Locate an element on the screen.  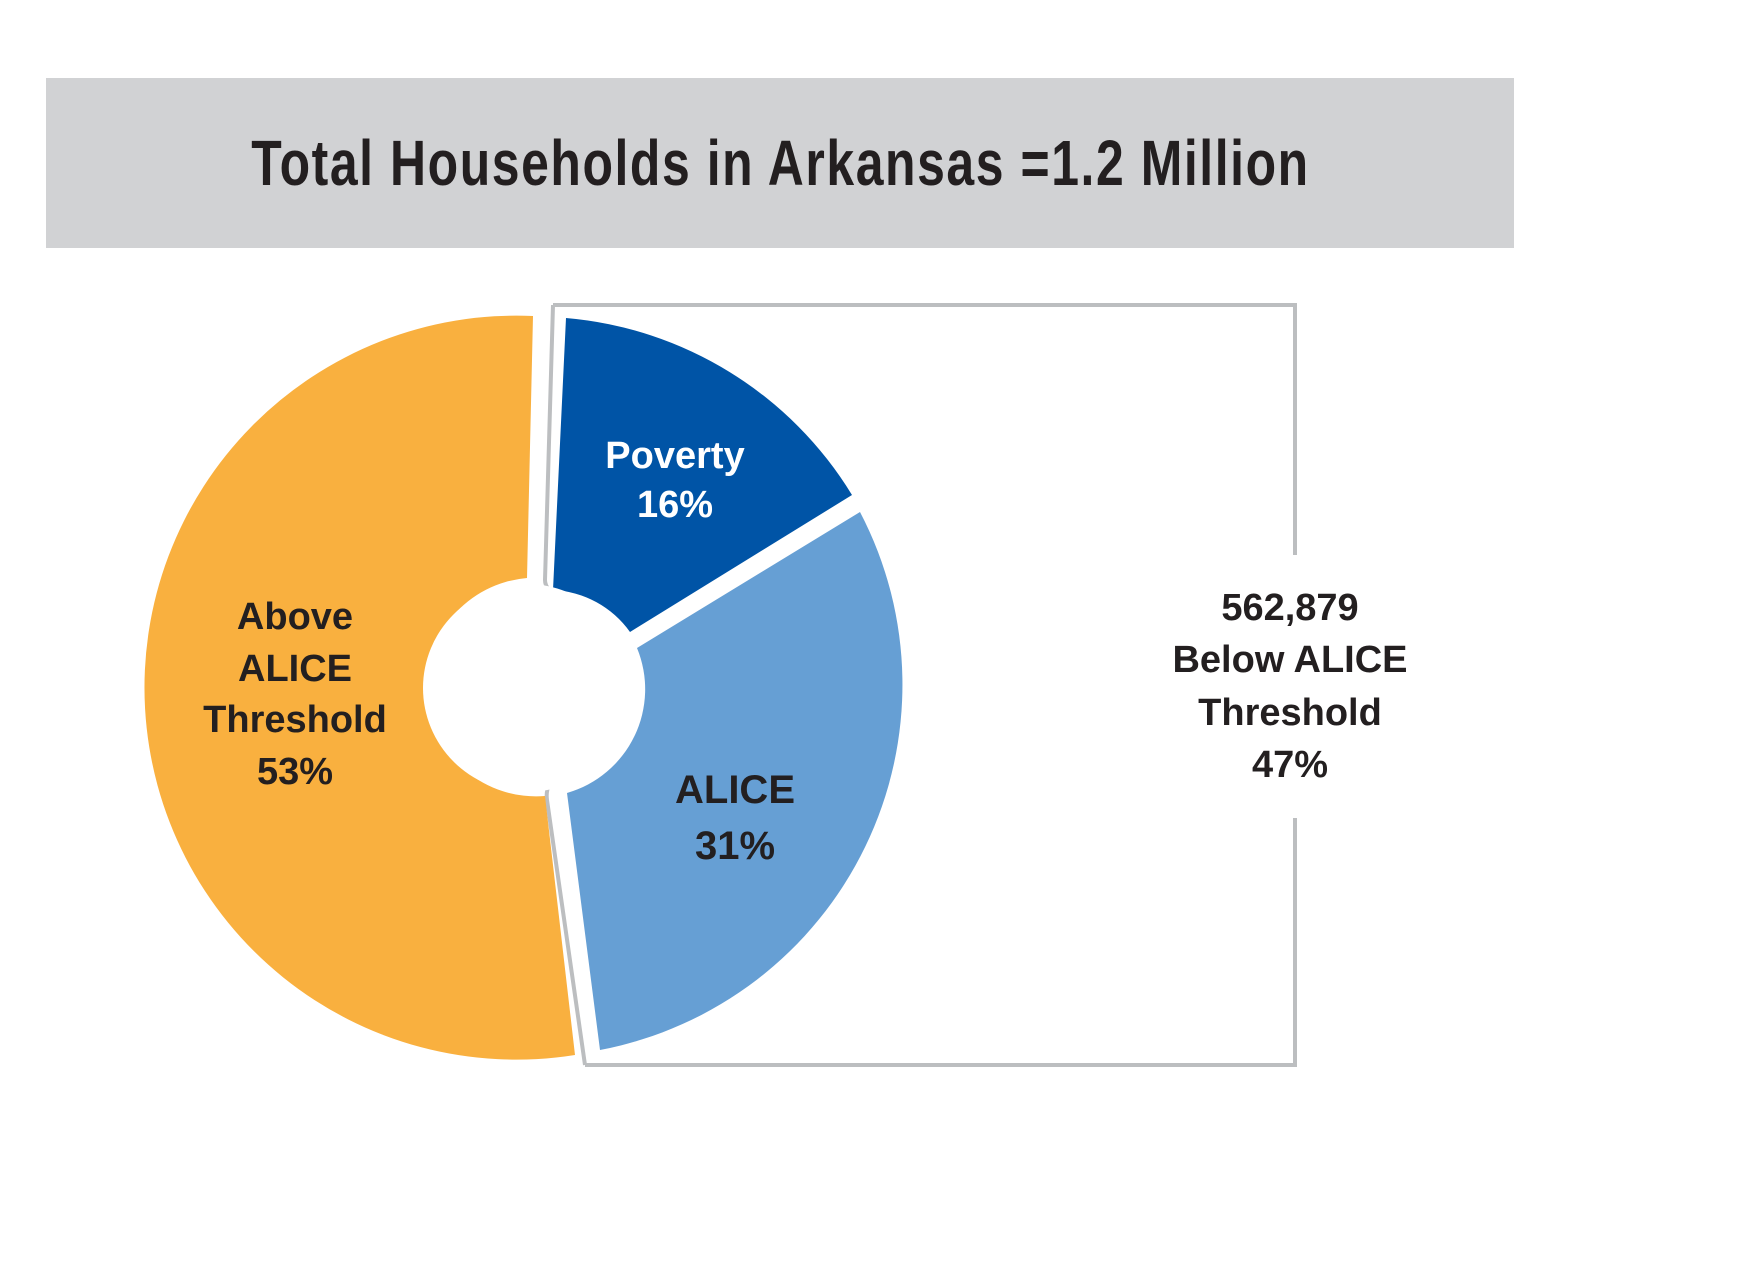
label-above-line3: Threshold is located at coordinates (295, 720).